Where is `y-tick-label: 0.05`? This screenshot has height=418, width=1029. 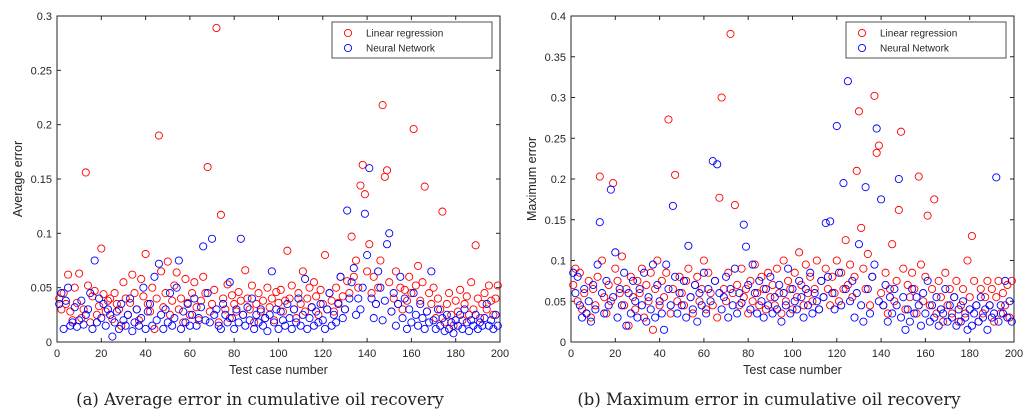 y-tick-label: 0.05 is located at coordinates (41, 289).